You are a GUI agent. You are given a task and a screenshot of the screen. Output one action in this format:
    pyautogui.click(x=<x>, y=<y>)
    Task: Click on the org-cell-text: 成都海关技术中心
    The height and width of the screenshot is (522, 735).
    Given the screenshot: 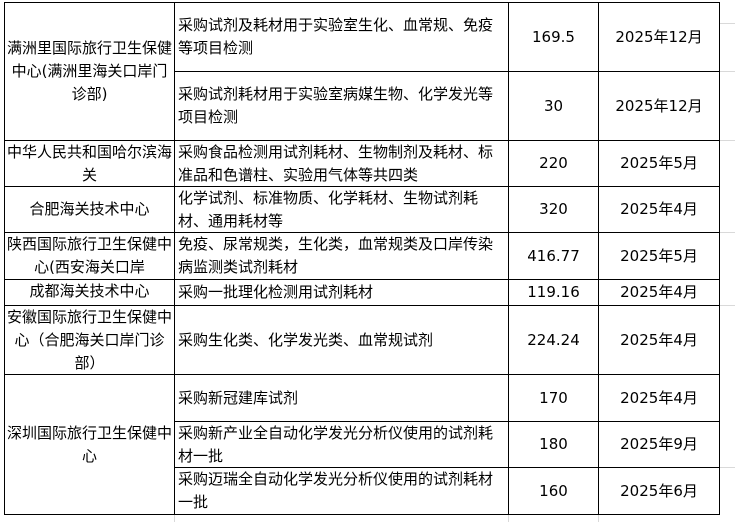 What is the action you would take?
    pyautogui.click(x=89, y=291)
    